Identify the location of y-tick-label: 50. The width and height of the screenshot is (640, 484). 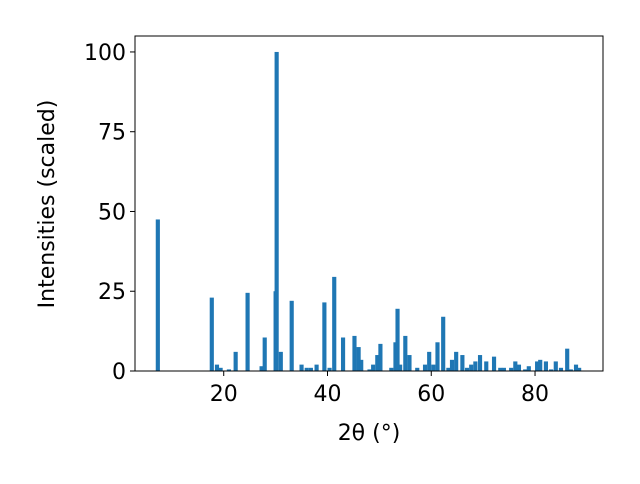
(112, 212).